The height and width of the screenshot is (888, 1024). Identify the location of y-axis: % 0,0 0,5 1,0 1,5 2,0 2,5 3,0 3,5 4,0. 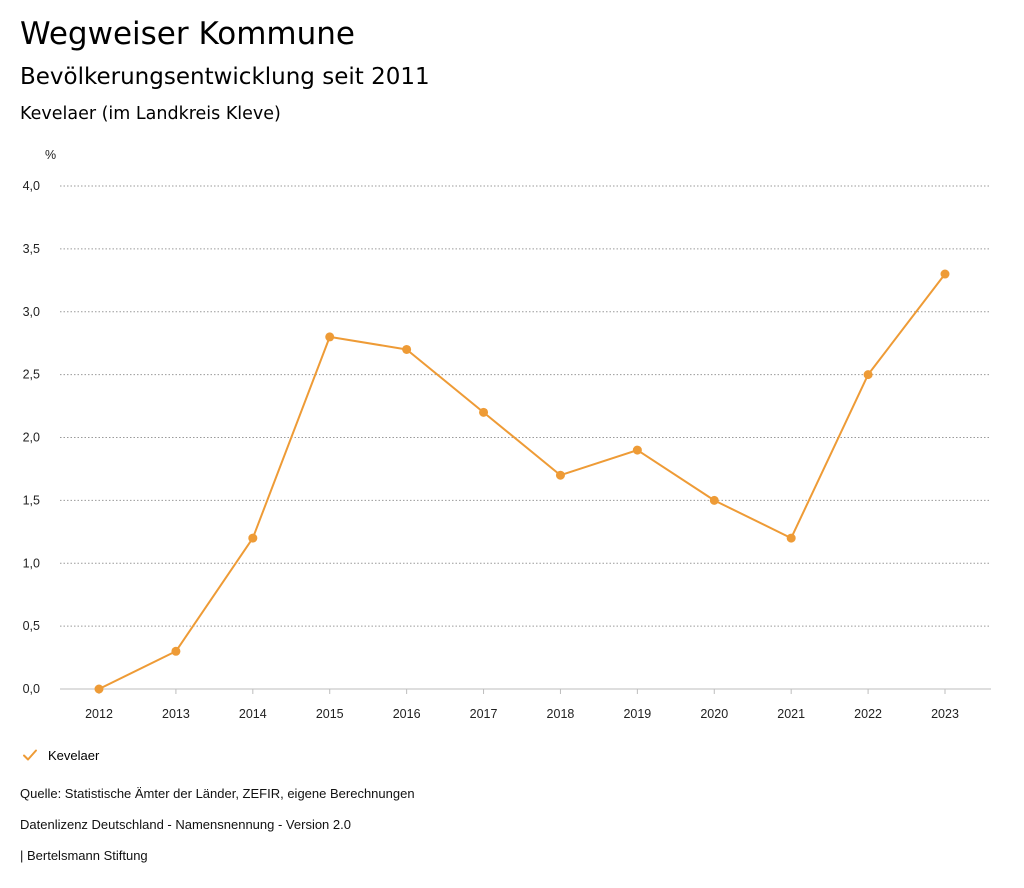
(40, 422).